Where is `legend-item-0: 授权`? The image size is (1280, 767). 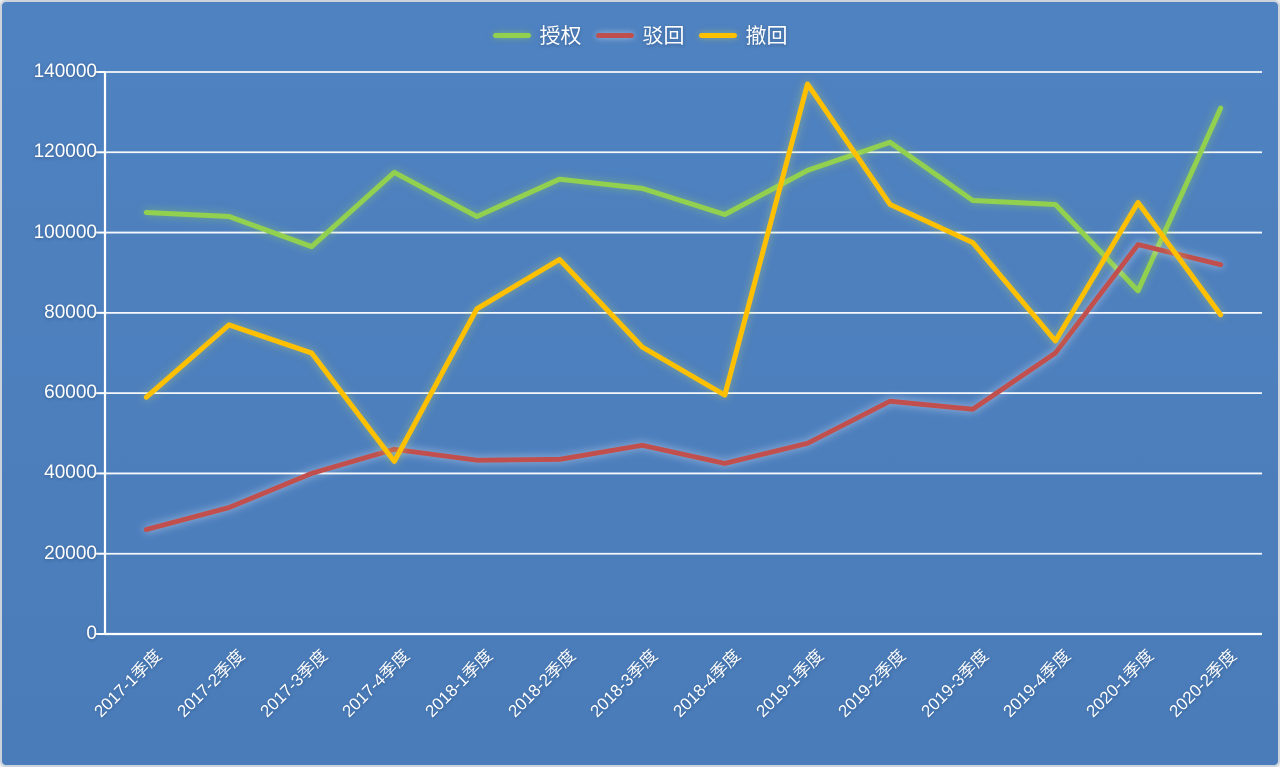 legend-item-0: 授权 is located at coordinates (537, 35).